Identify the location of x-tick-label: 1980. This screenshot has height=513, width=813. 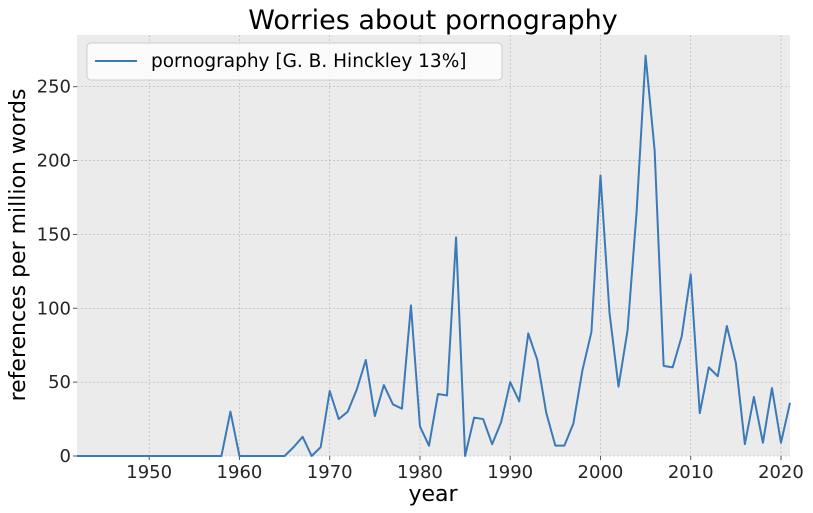
(420, 472).